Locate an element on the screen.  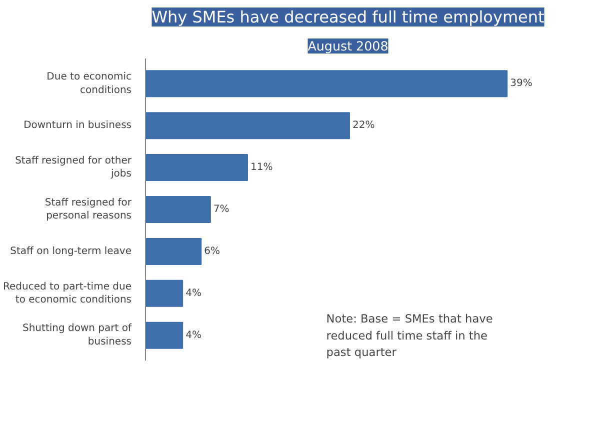
chart-subtitle: August 2008 is located at coordinates (348, 46).